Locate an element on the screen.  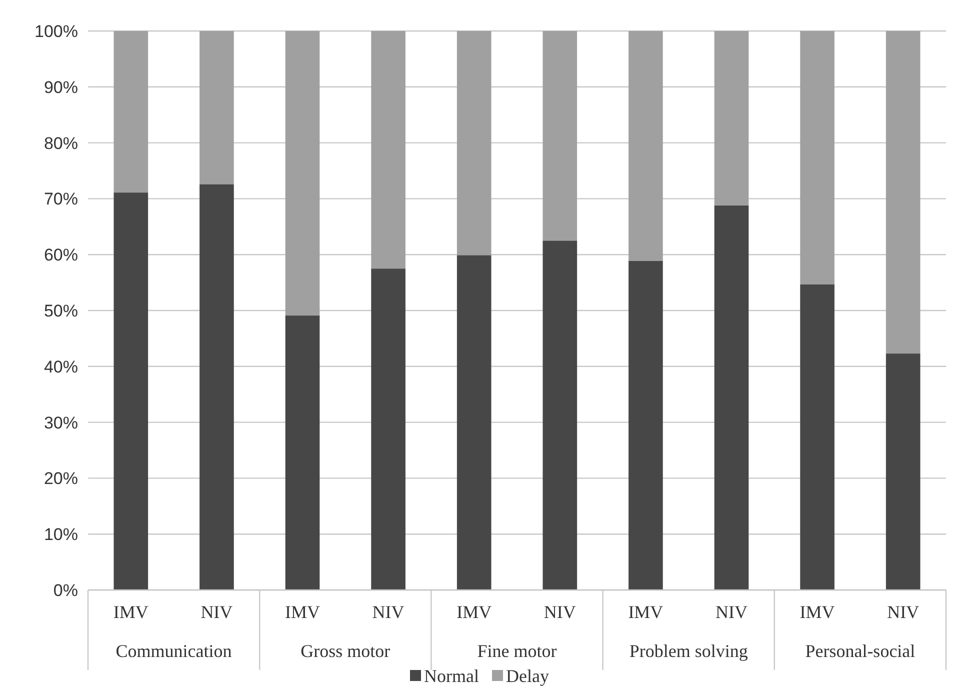
y-tick-label: 90% is located at coordinates (61, 87).